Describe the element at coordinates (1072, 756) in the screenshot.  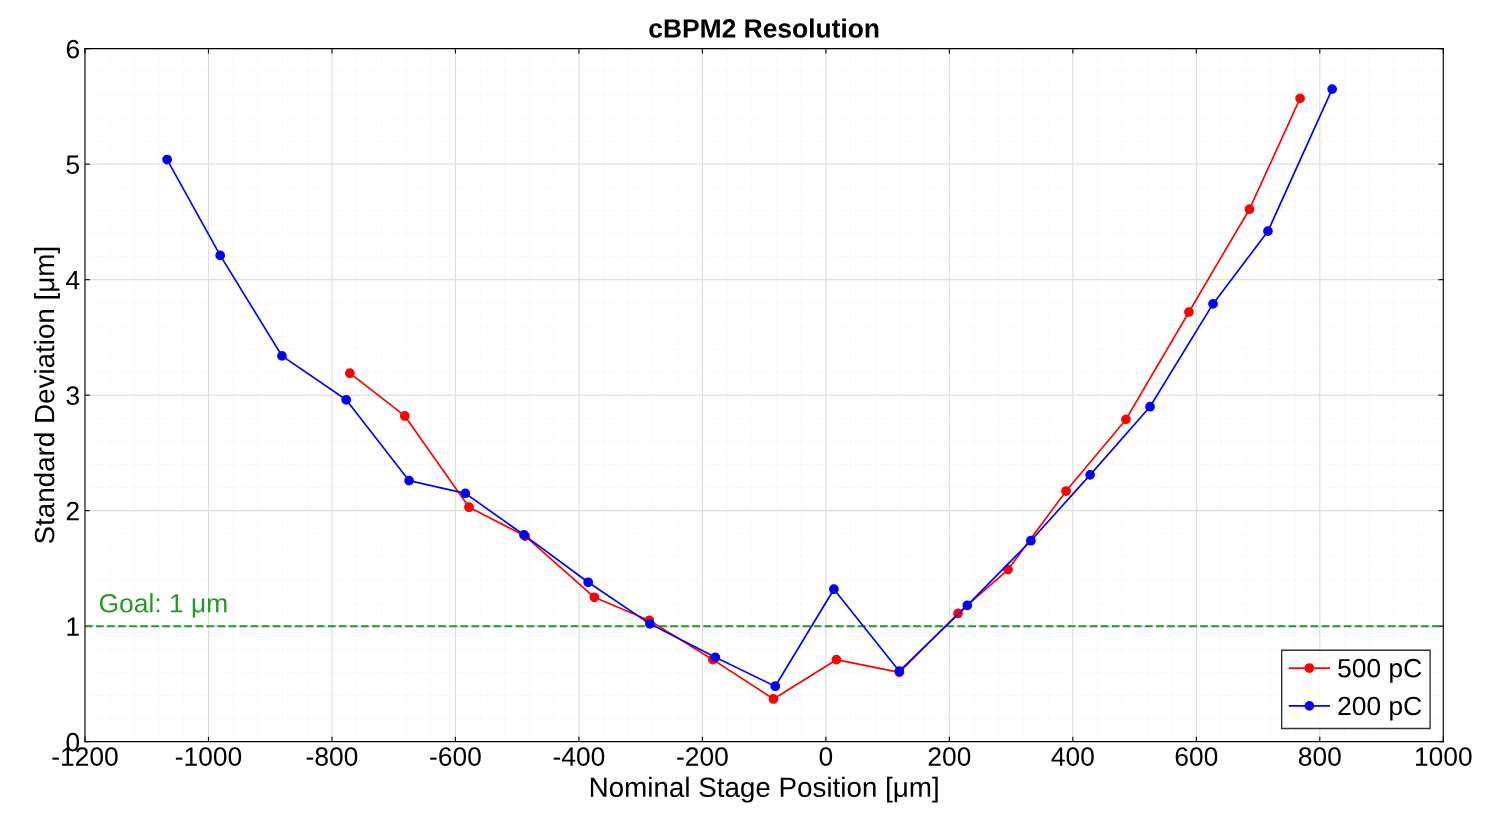
I see `x-tick-label: 400` at that location.